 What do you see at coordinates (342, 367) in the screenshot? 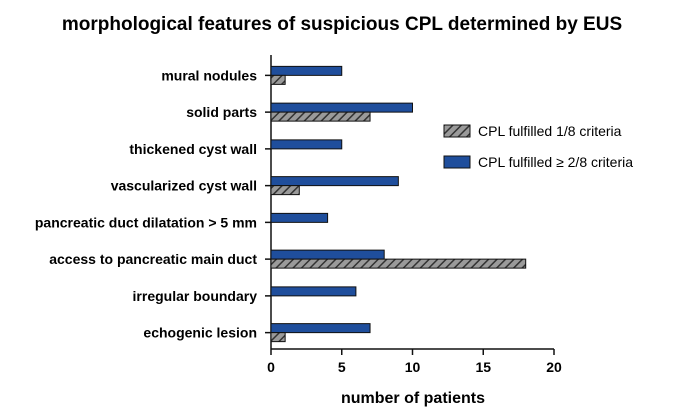
I see `x-tick-label: 5` at bounding box center [342, 367].